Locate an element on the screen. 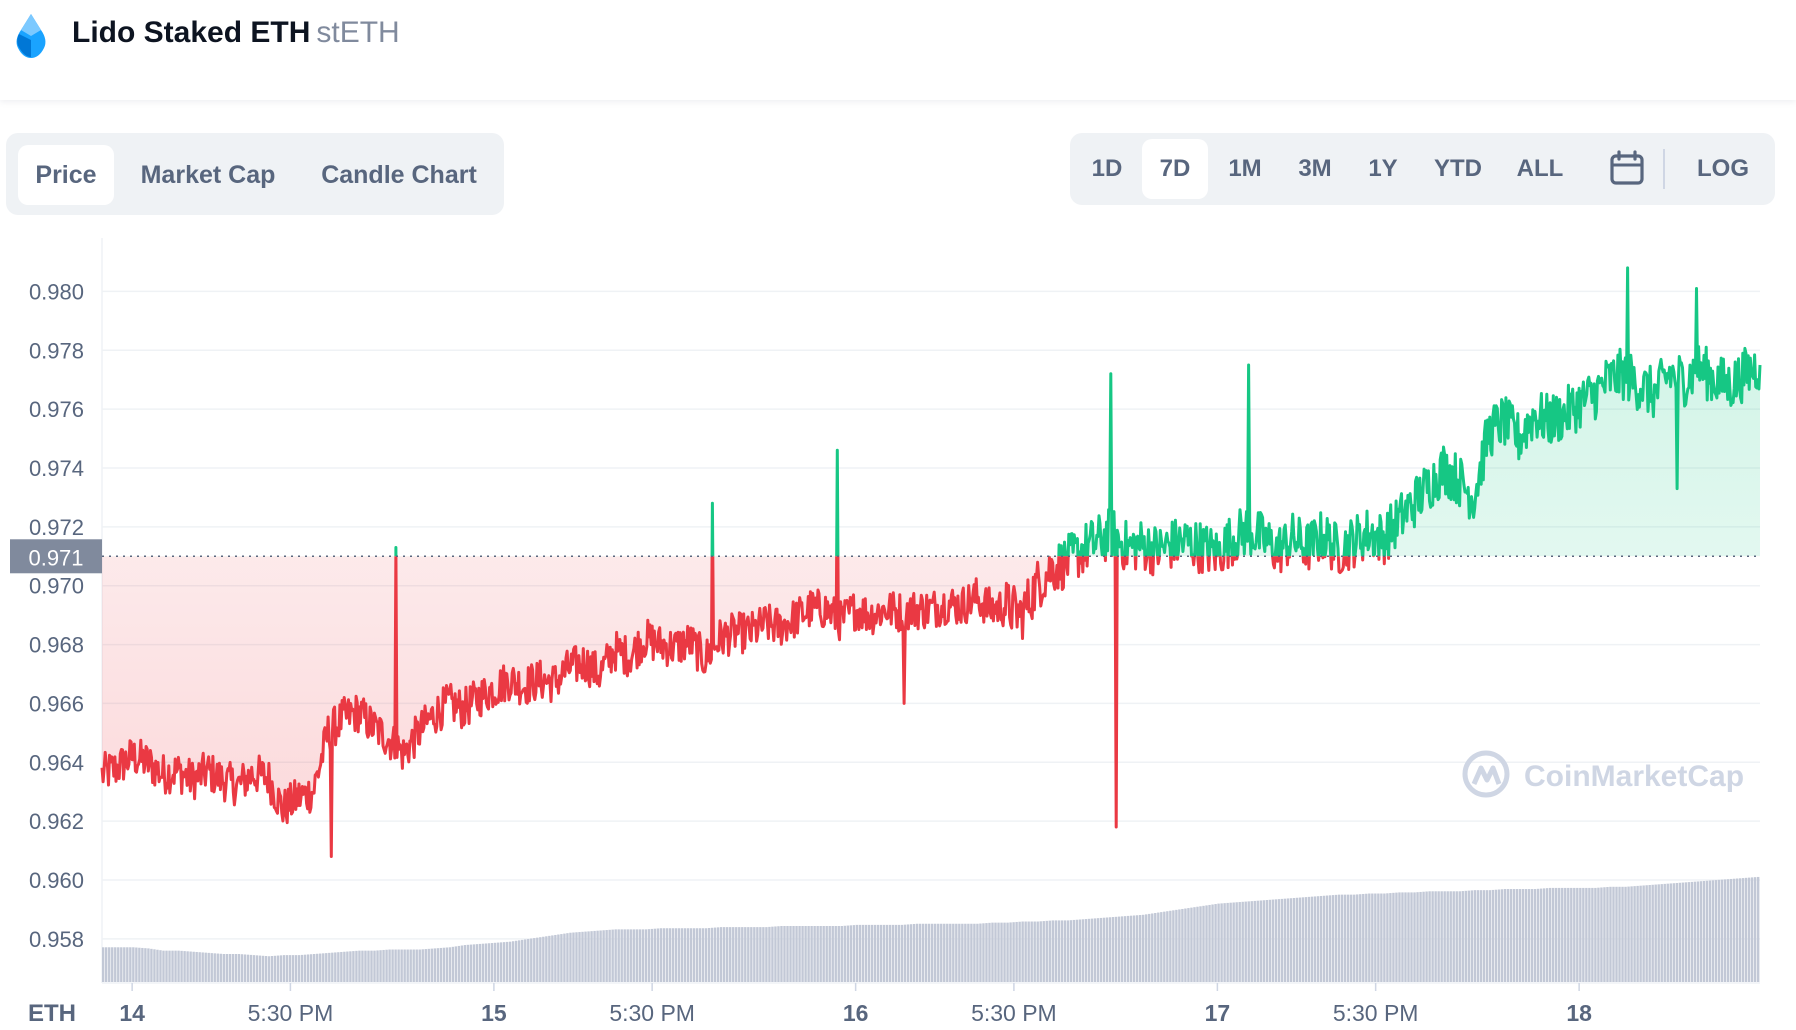 This screenshot has height=1030, width=1796. range-separator is located at coordinates (1664, 169).